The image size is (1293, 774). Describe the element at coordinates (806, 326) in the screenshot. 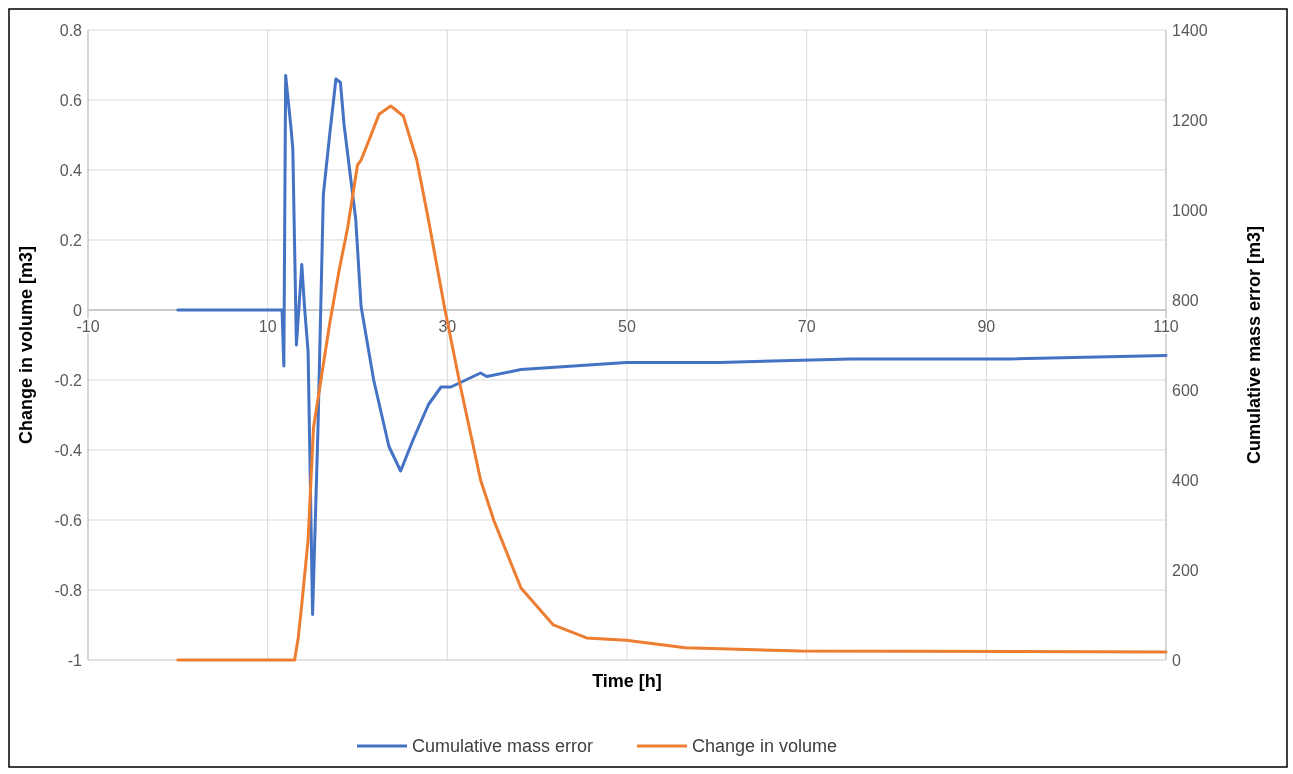

I see `x-tick-label: 70` at that location.